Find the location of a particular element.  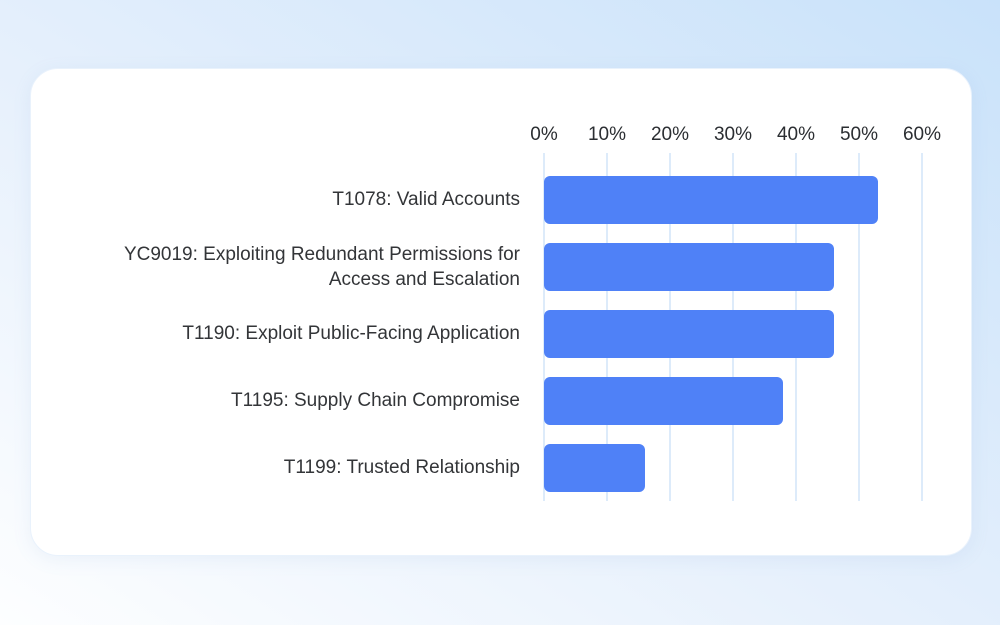

category-label: T1078: Valid Accounts is located at coordinates (426, 199).